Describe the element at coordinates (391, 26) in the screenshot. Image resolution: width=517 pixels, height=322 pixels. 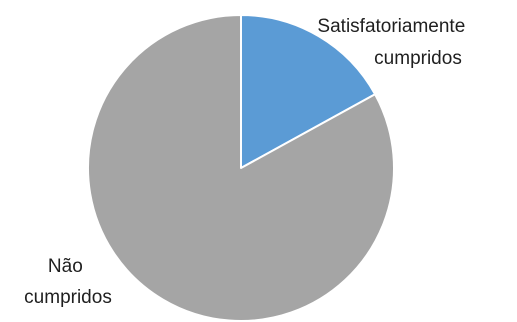
I see `slice-label-satisfatoriamente-line1: Satisfatoriamente` at that location.